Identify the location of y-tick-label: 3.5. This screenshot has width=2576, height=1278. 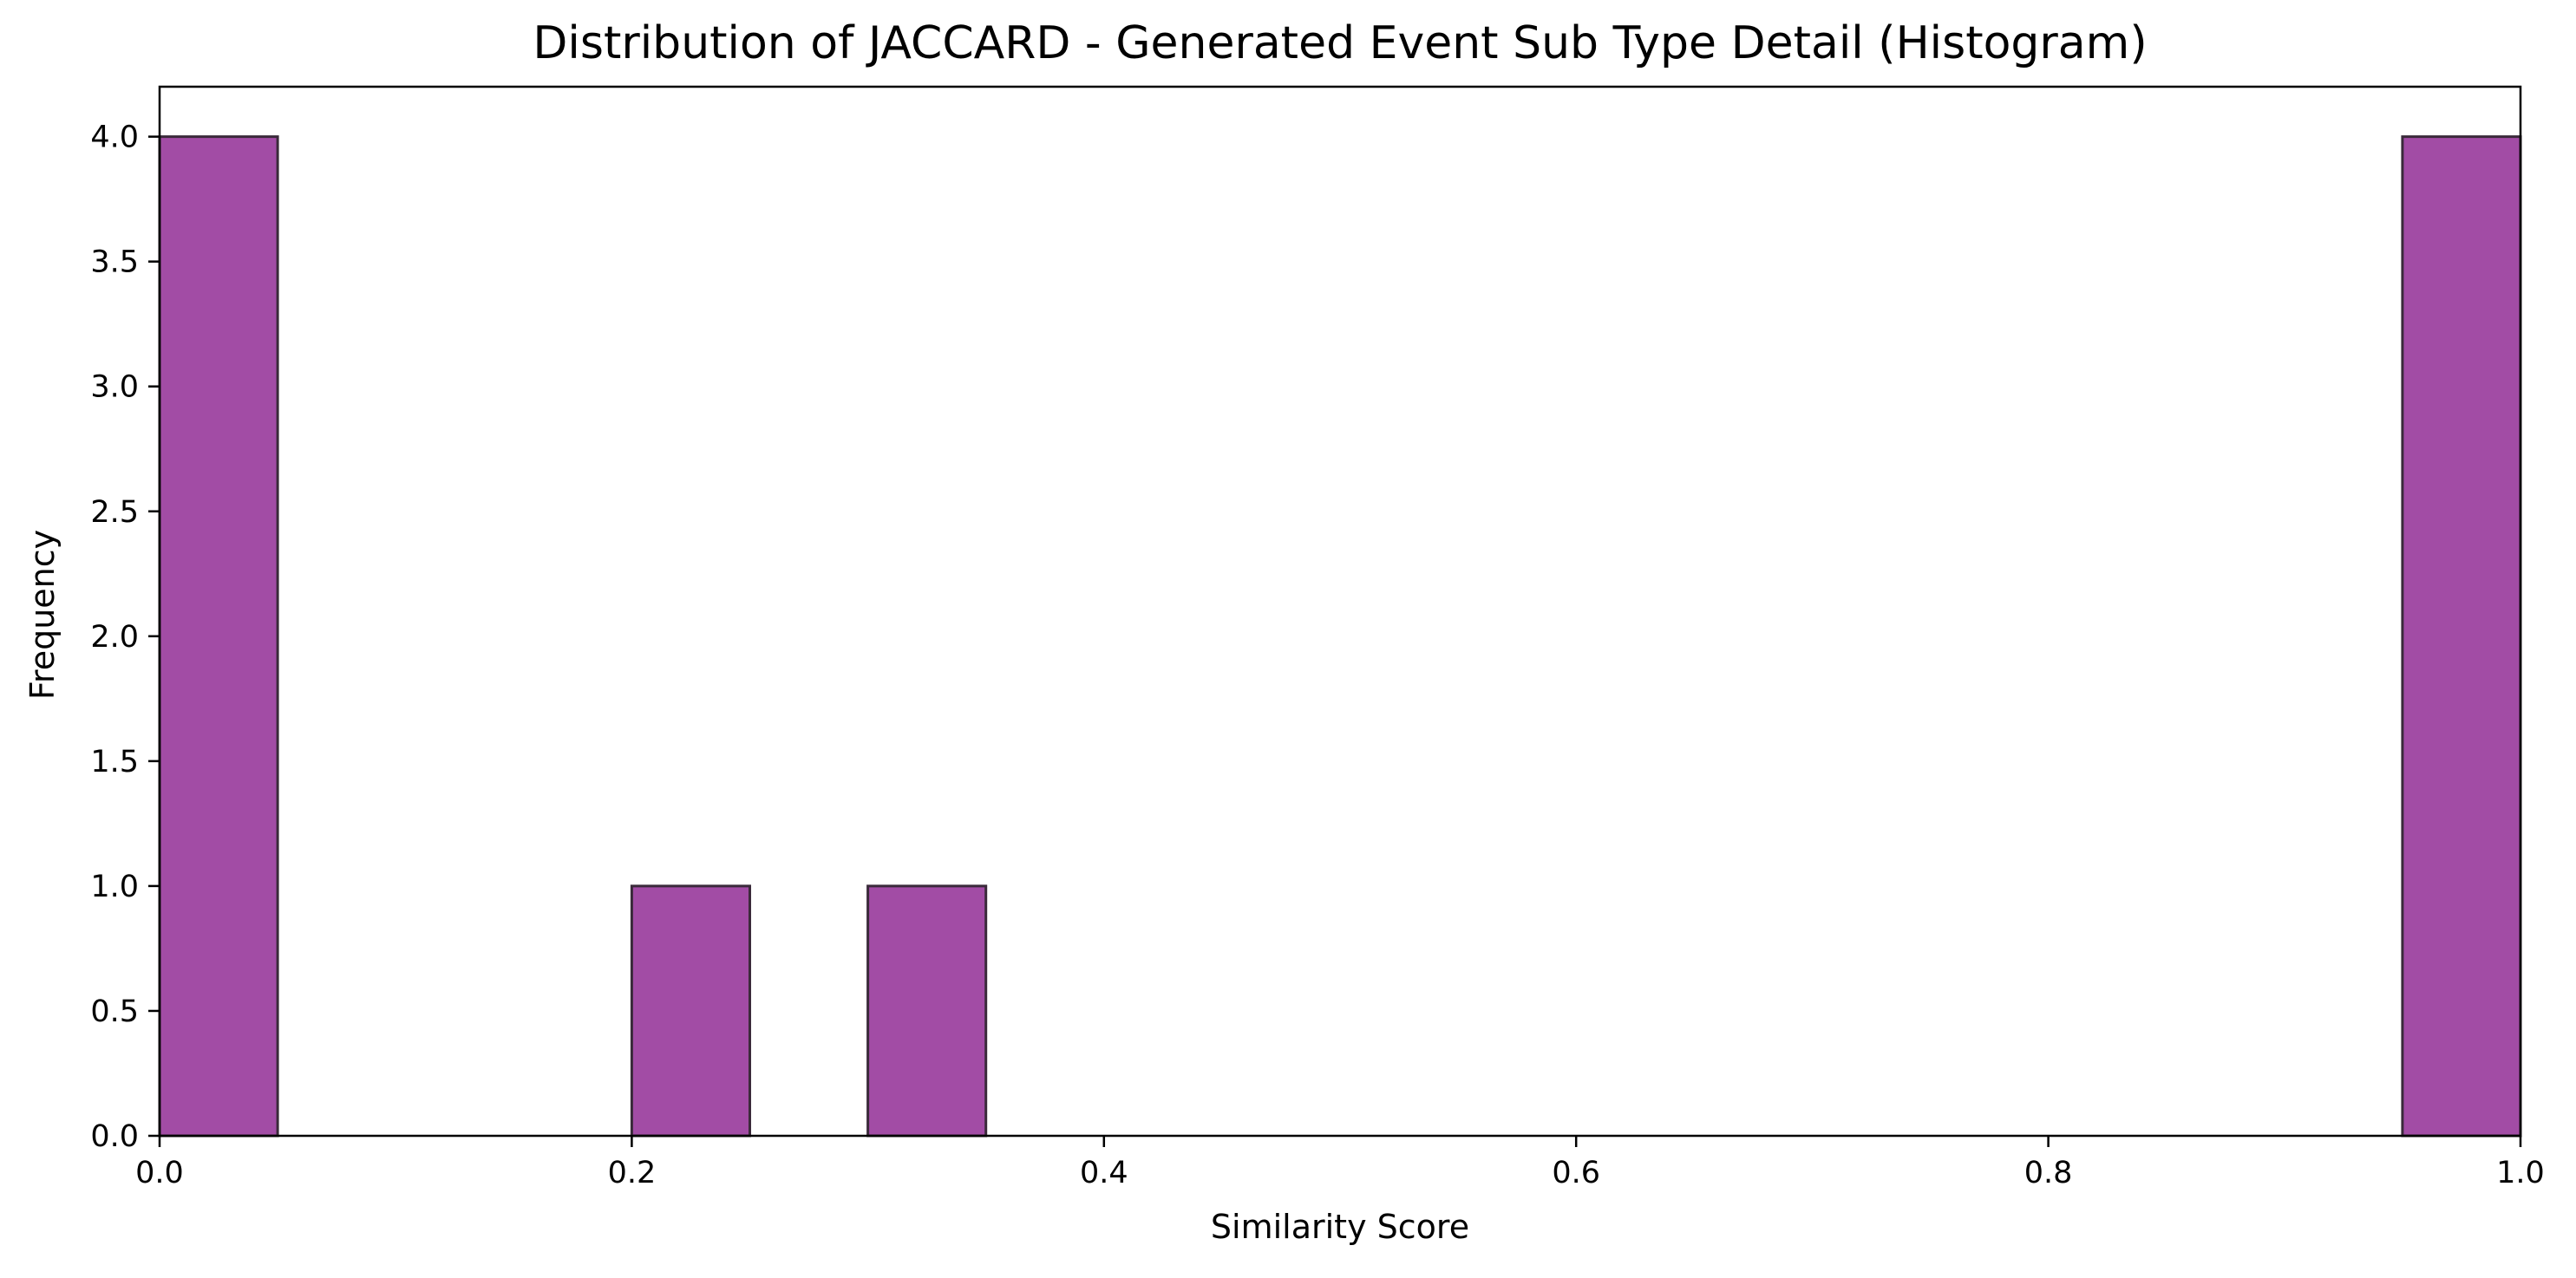
(114, 263).